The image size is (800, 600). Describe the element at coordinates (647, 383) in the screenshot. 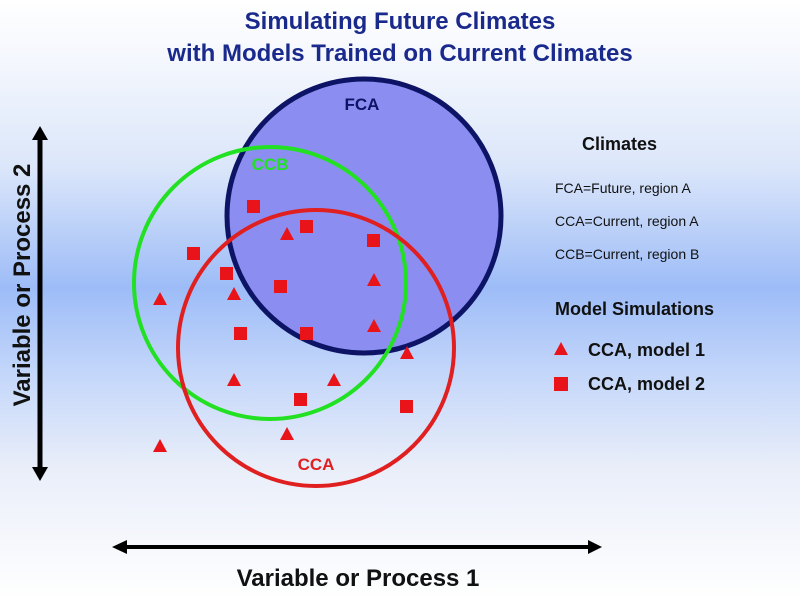

I see `model2-label: CCA, model 2` at that location.